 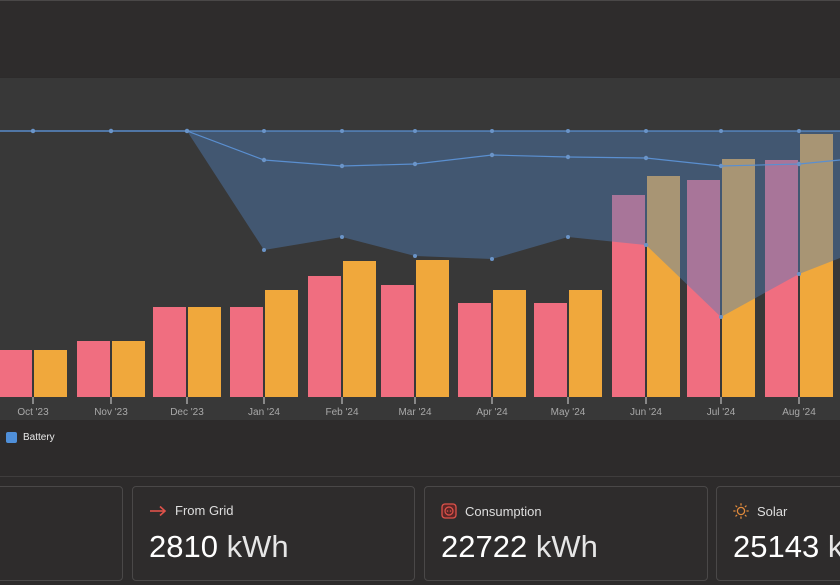 I want to click on stat-card-consumption: Consumption 22722 kWh, so click(x=566, y=533).